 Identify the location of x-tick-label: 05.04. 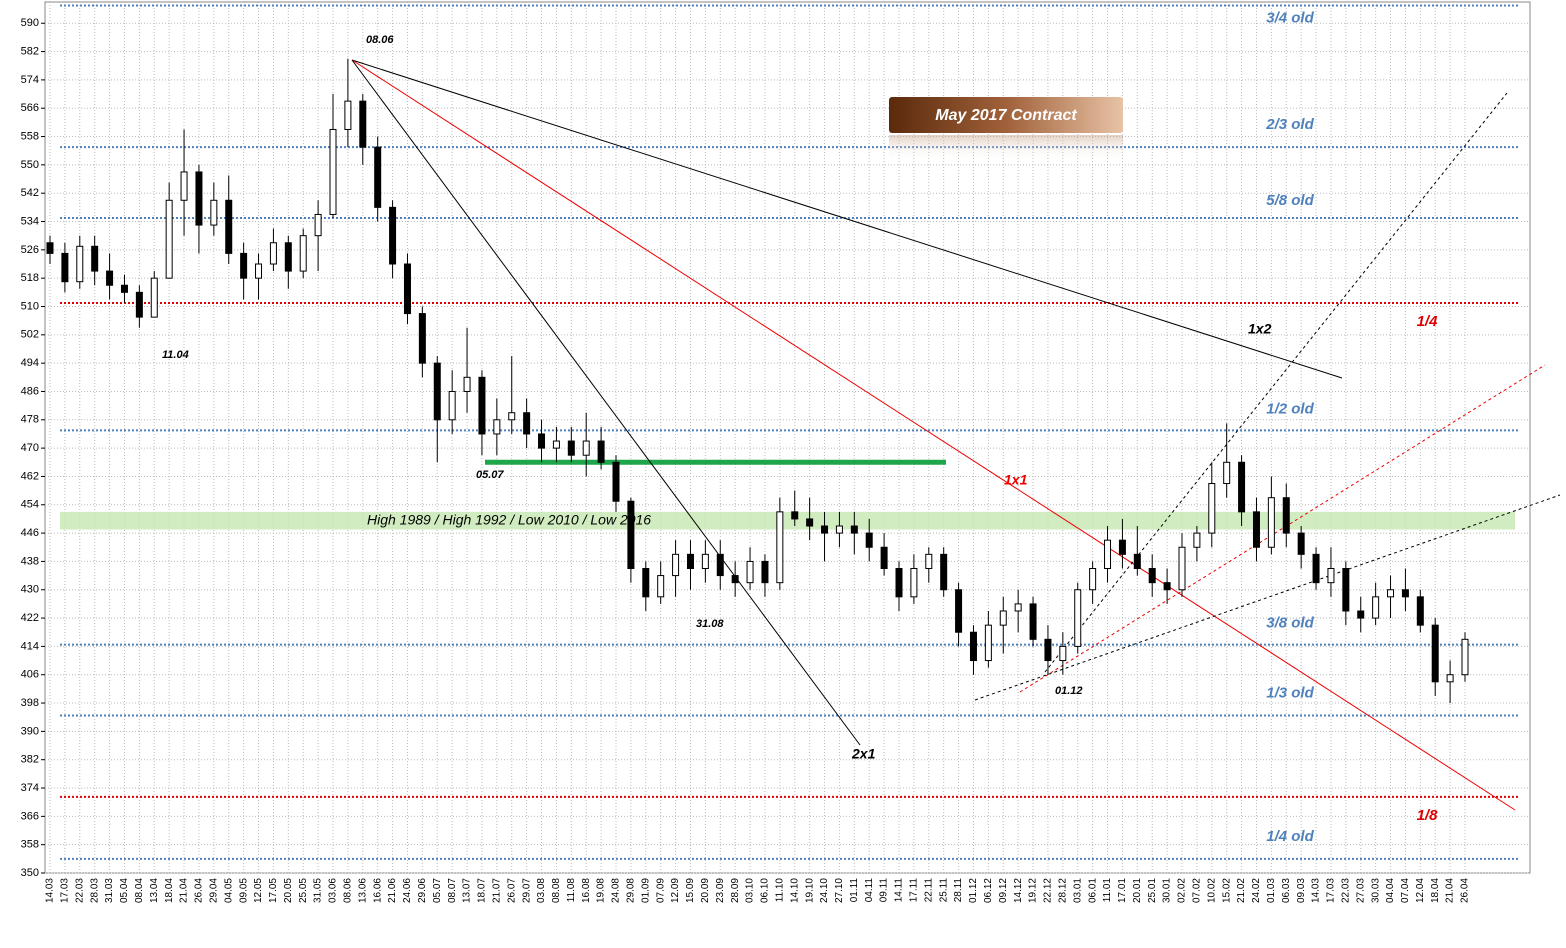
(124, 890).